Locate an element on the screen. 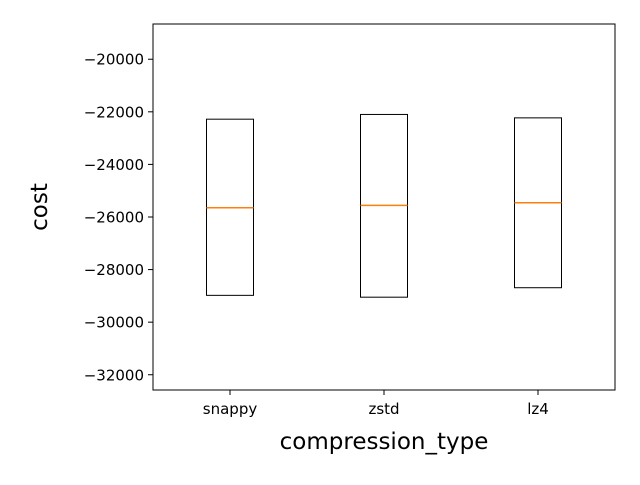  y-tick-label: −32000 is located at coordinates (114, 375).